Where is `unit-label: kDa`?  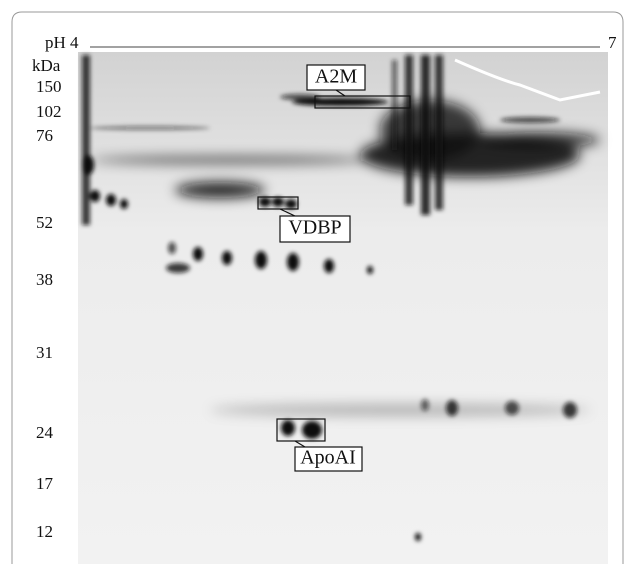 unit-label: kDa is located at coordinates (46, 65).